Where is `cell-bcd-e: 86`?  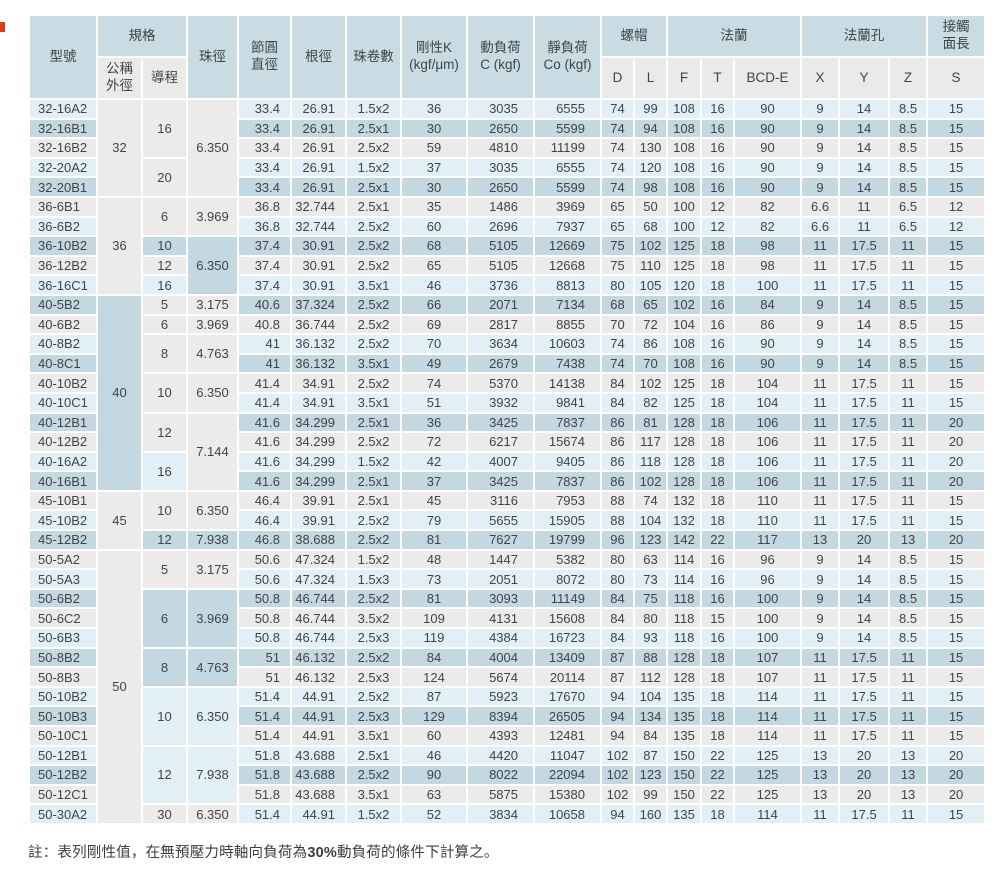 cell-bcd-e: 86 is located at coordinates (767, 324).